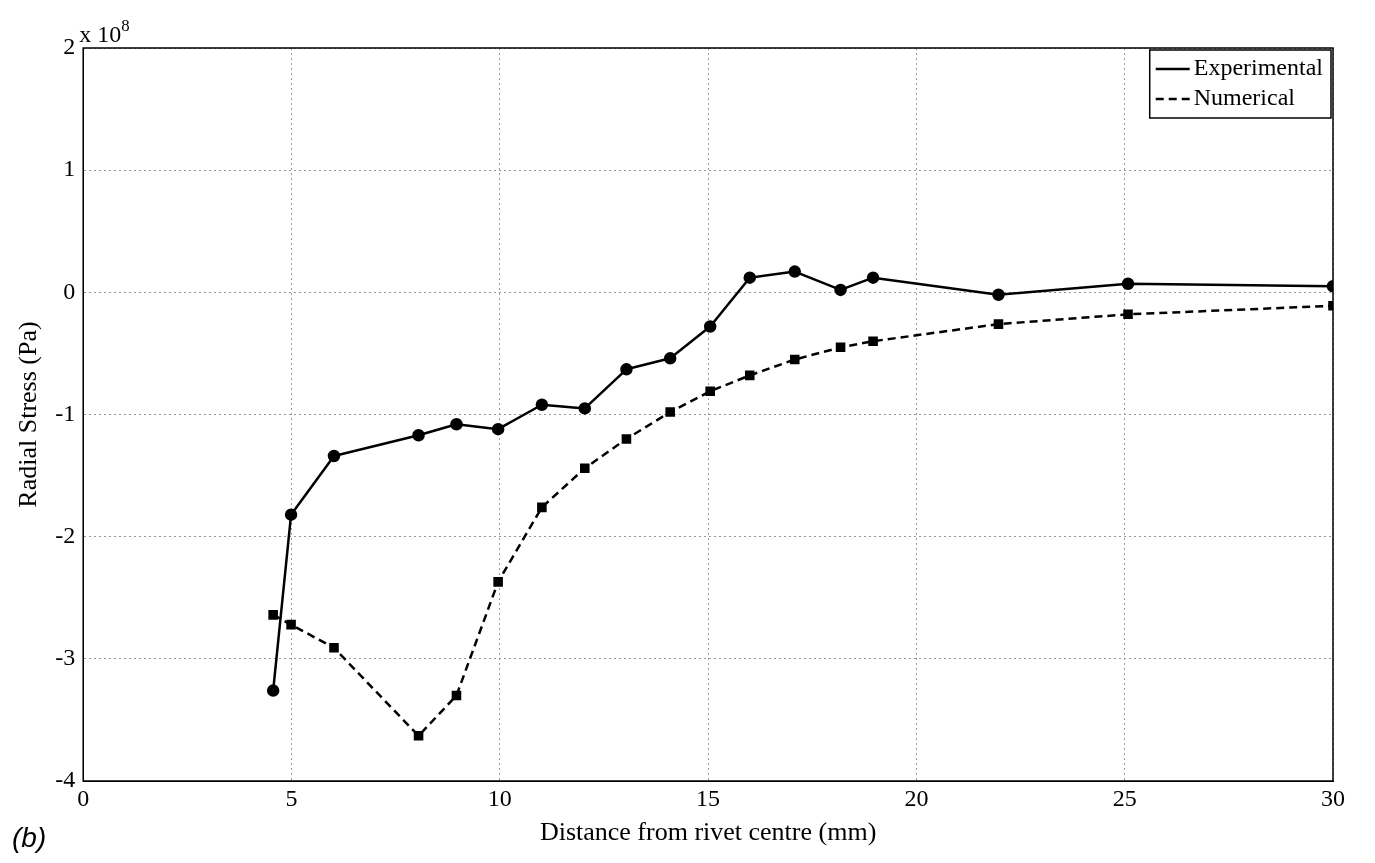 This screenshot has width=1375, height=863. Describe the element at coordinates (291, 797) in the screenshot. I see `x-tick-label: 5` at that location.